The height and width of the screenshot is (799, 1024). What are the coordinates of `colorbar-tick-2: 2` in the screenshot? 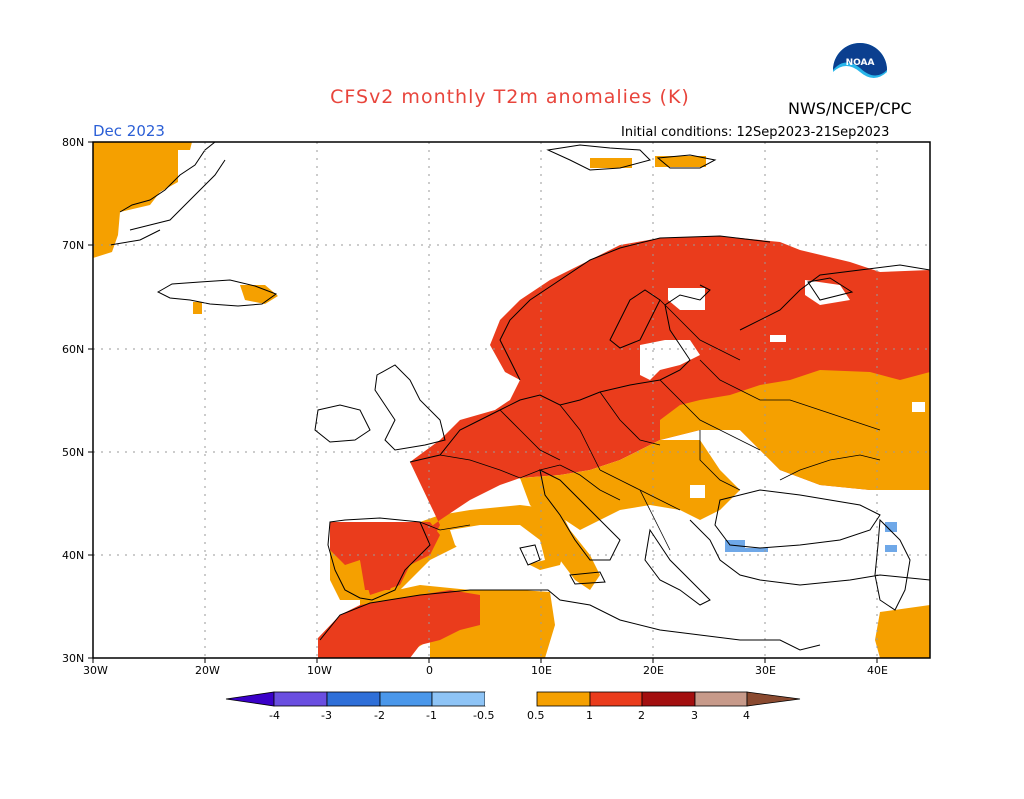 It's located at (641, 715).